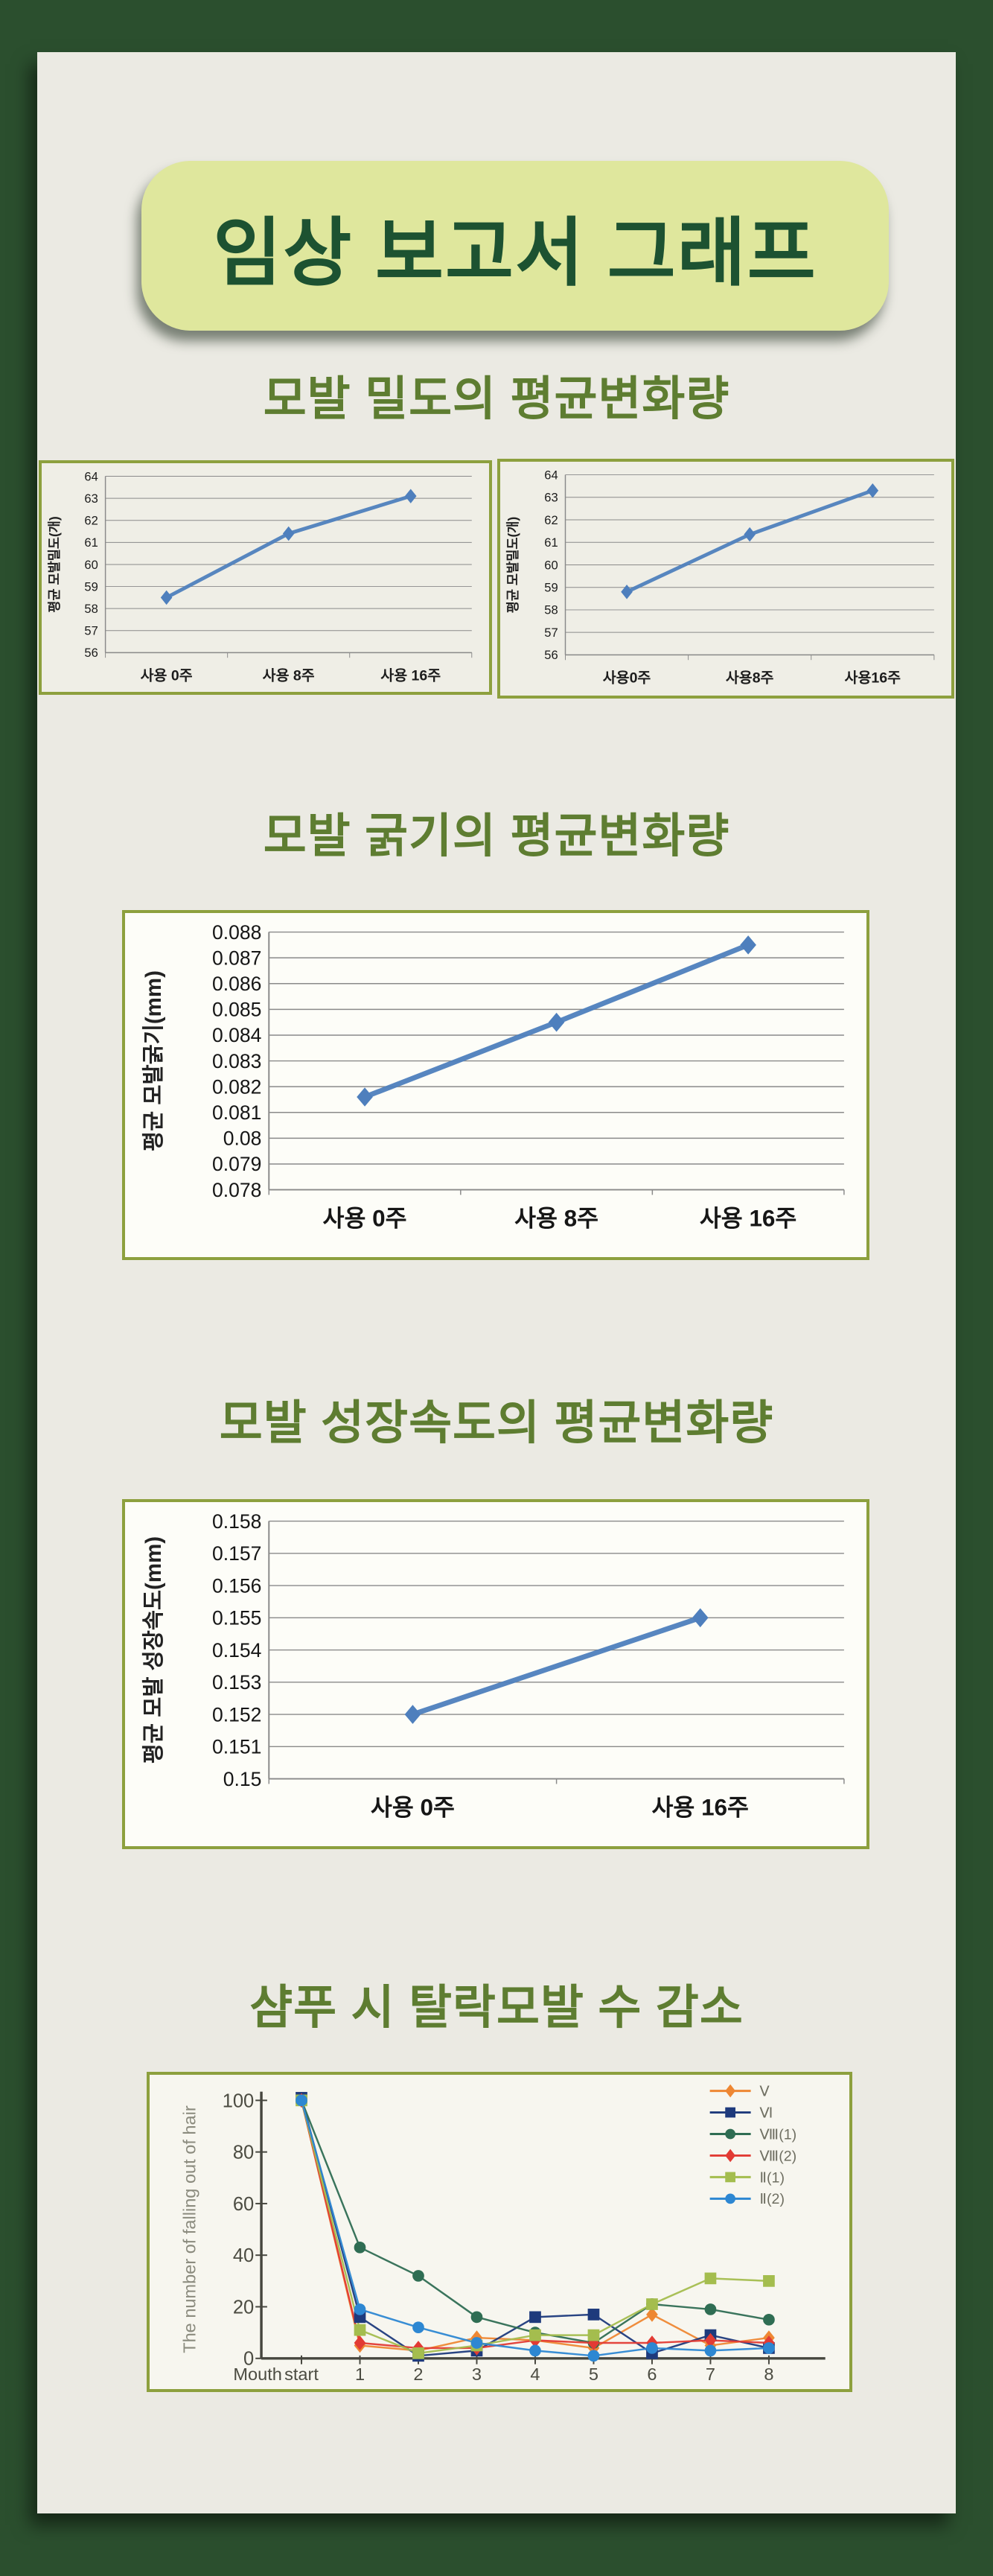 The width and height of the screenshot is (993, 2576). Describe the element at coordinates (237, 1585) in the screenshot. I see `svg-text: 0.156` at that location.